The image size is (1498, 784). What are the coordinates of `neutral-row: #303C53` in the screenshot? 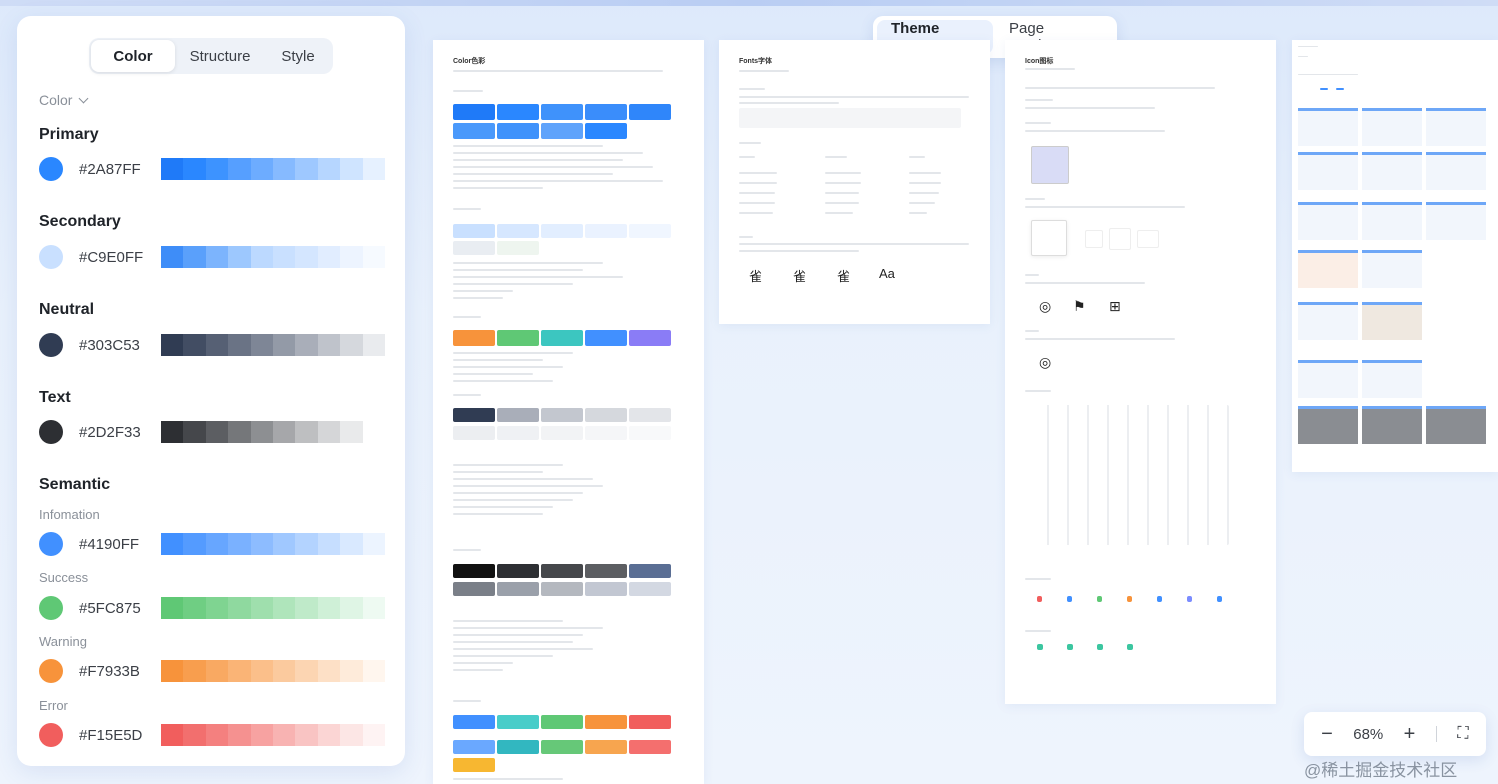 It's located at (212, 345).